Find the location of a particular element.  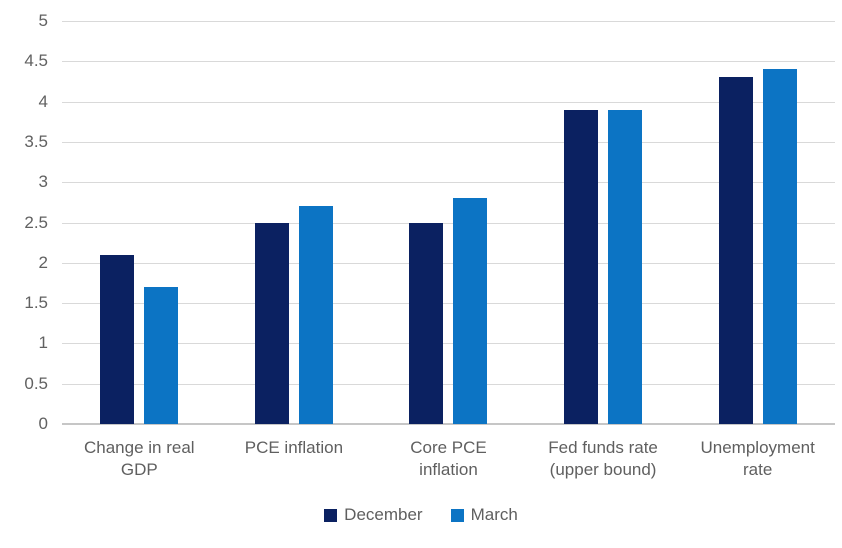

legend-item-december: December is located at coordinates (373, 515).